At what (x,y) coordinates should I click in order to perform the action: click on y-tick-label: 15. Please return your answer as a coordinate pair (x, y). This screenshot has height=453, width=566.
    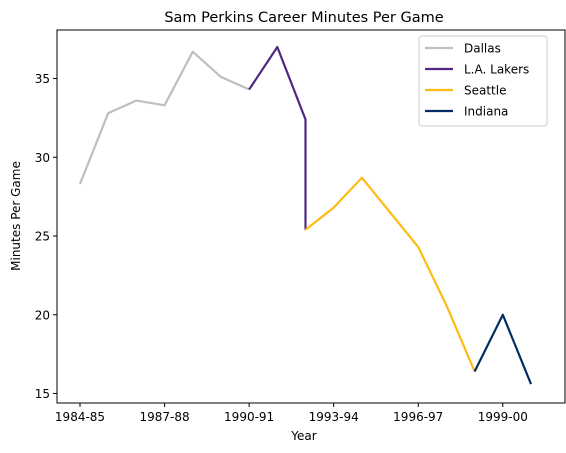
    Looking at the image, I should click on (42, 394).